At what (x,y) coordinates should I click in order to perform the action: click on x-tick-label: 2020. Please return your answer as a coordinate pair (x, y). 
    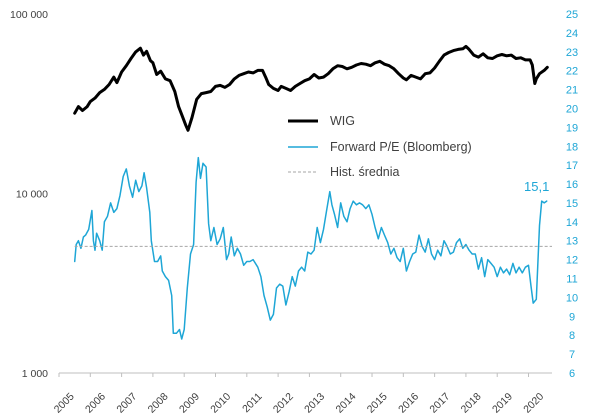
    Looking at the image, I should click on (533, 403).